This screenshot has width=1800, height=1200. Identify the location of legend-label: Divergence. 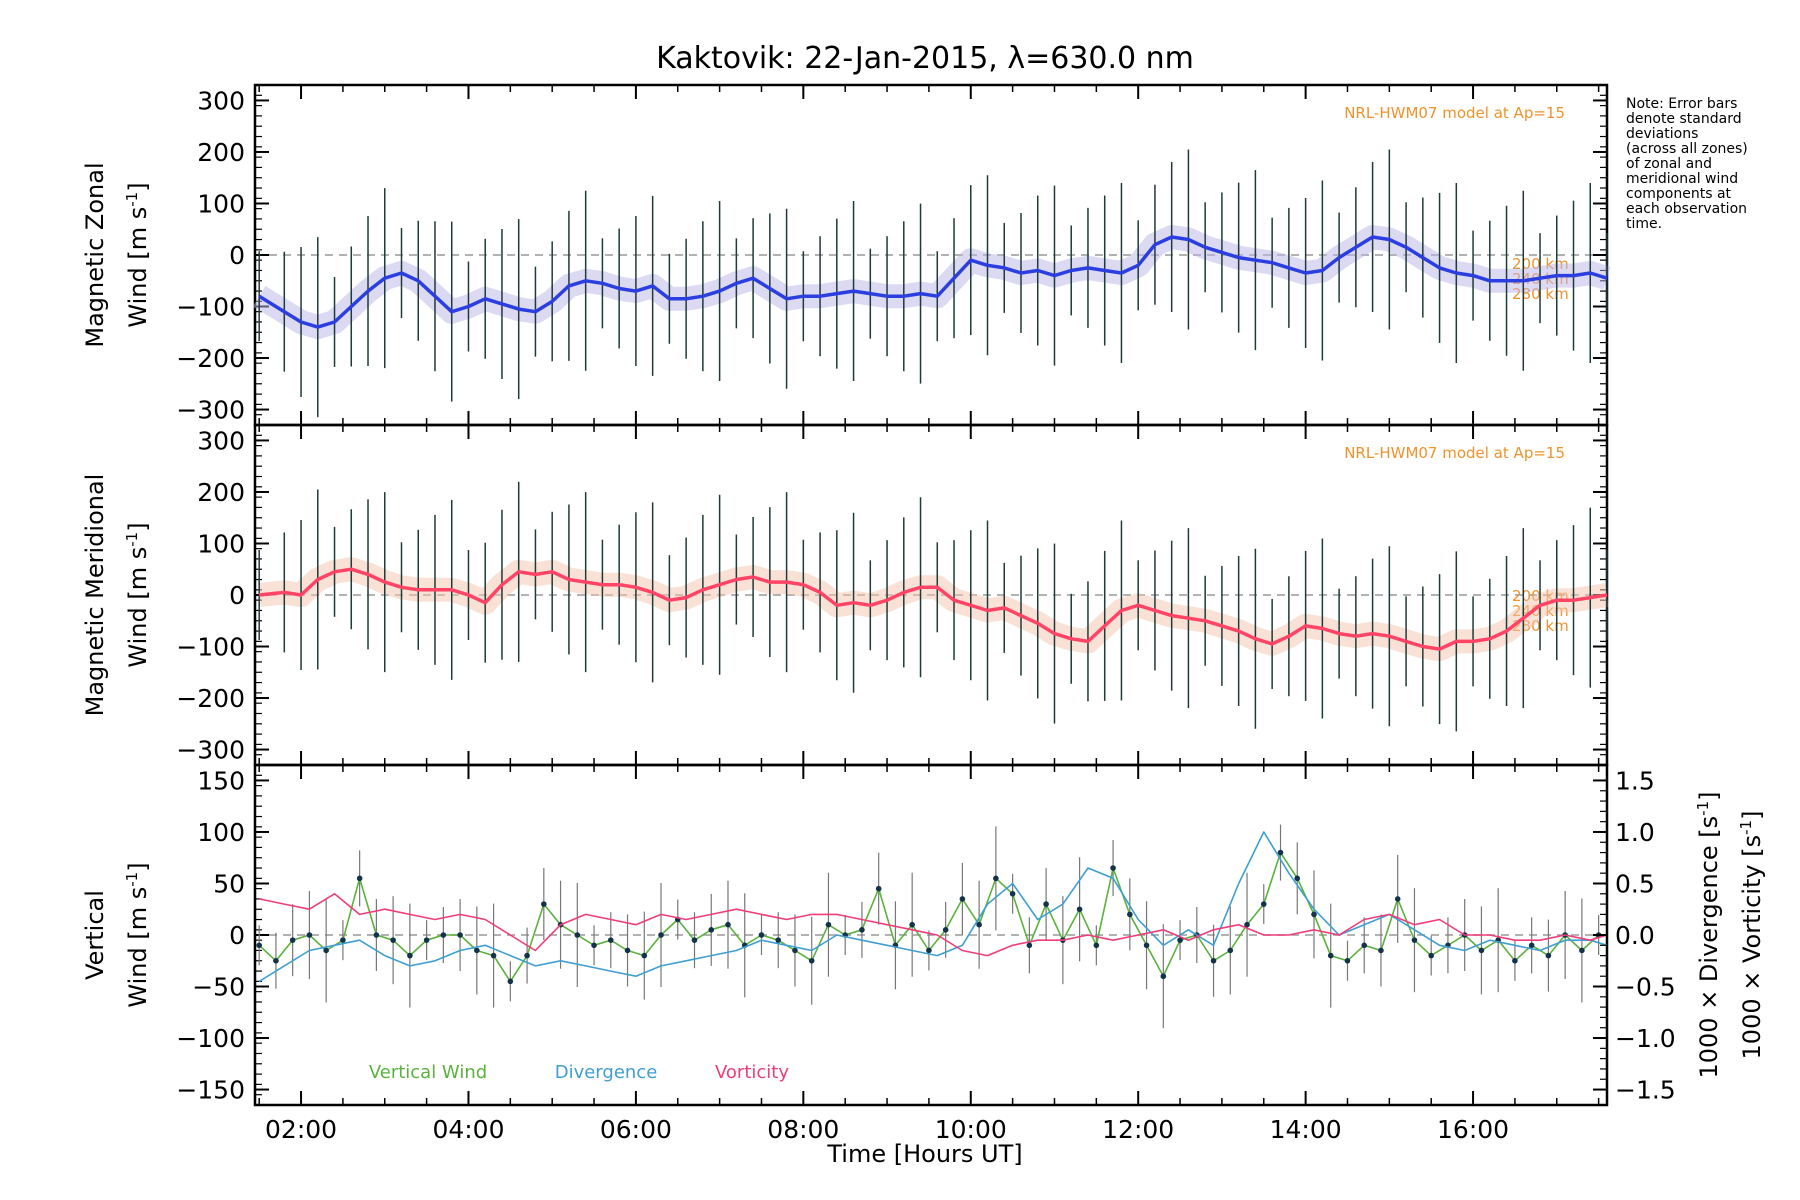
(606, 1072).